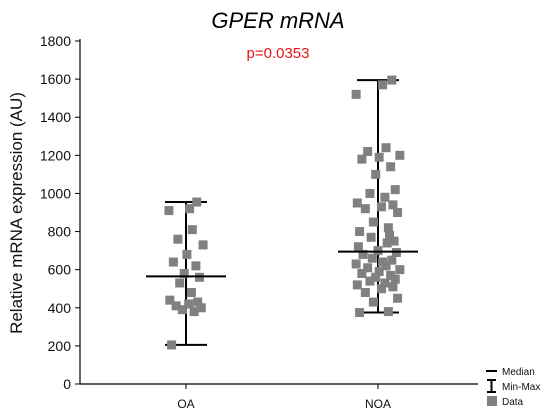 Image resolution: width=550 pixels, height=415 pixels. I want to click on y-tick-label: 1600, so click(55, 79).